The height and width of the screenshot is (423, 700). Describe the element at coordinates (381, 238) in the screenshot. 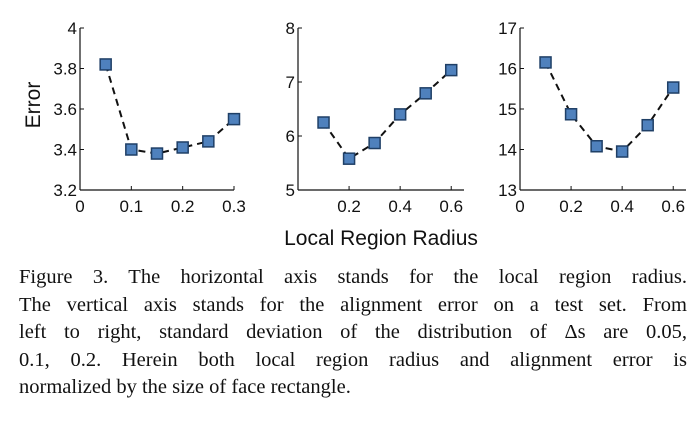

I see `shared-x-axis-label: Local Region Radius` at that location.